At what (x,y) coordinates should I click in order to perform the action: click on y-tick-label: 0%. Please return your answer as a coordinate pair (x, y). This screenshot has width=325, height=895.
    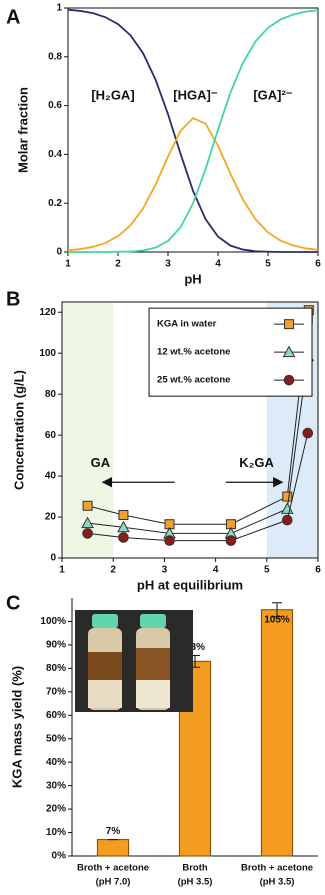
    Looking at the image, I should click on (59, 856).